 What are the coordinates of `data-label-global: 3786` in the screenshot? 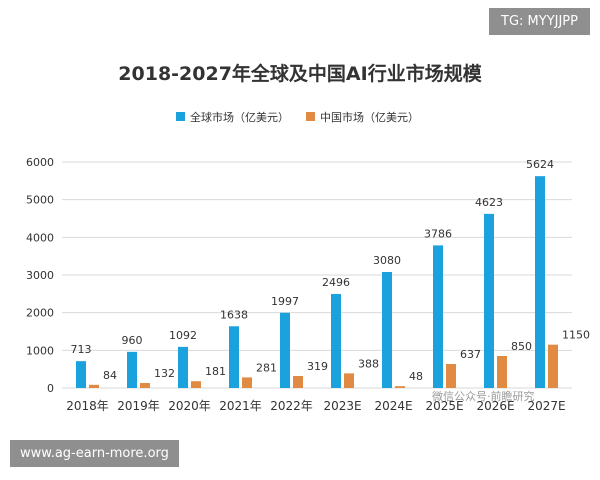 It's located at (438, 233).